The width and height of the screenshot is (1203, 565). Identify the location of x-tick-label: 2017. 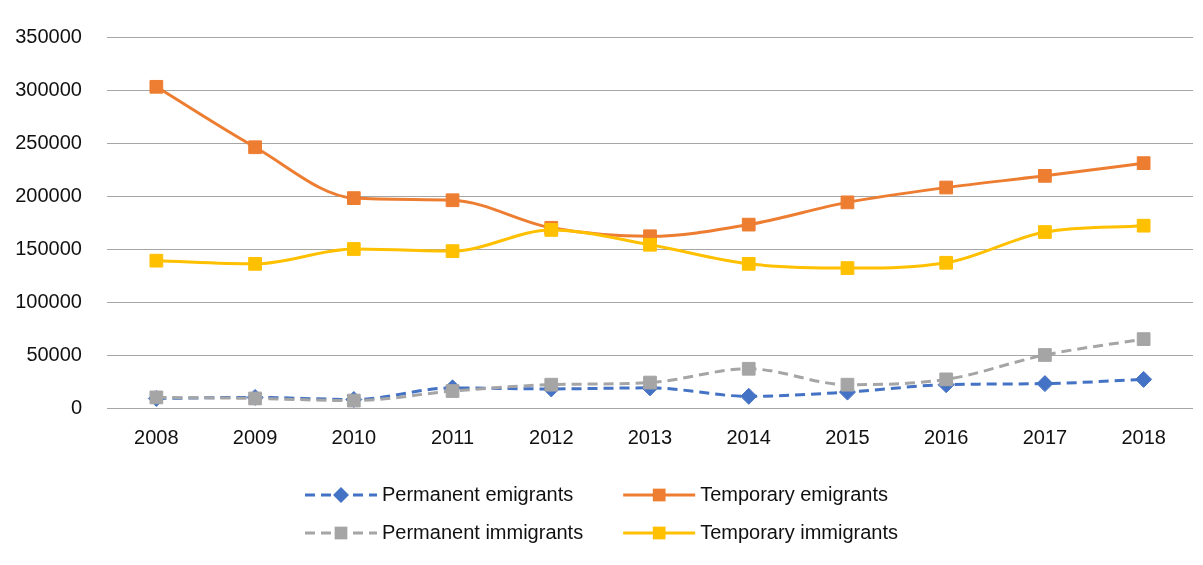
(1045, 436).